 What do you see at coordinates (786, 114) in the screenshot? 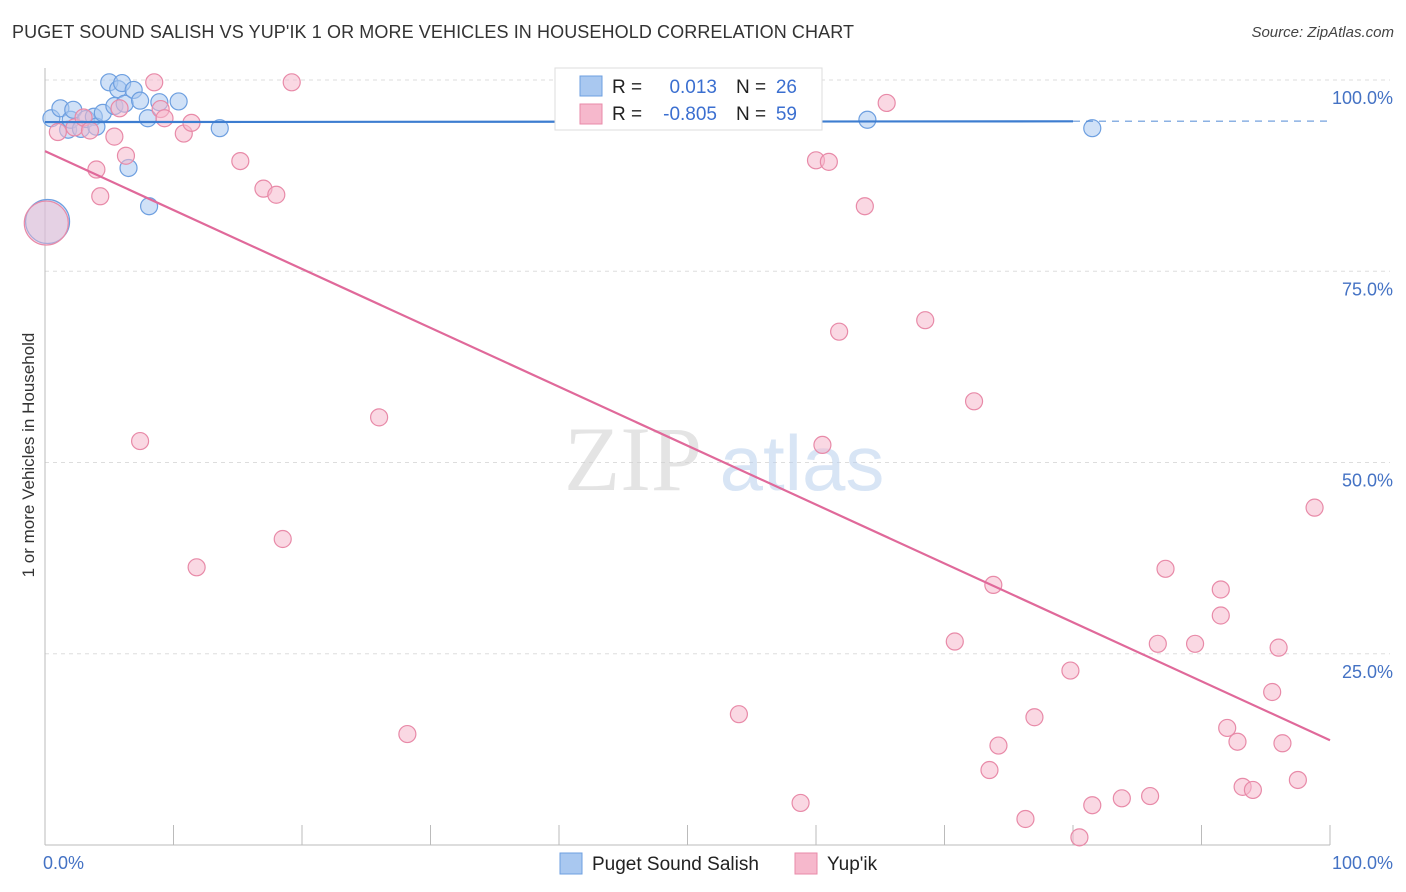
I see `legend-n-value-2: 59` at bounding box center [786, 114].